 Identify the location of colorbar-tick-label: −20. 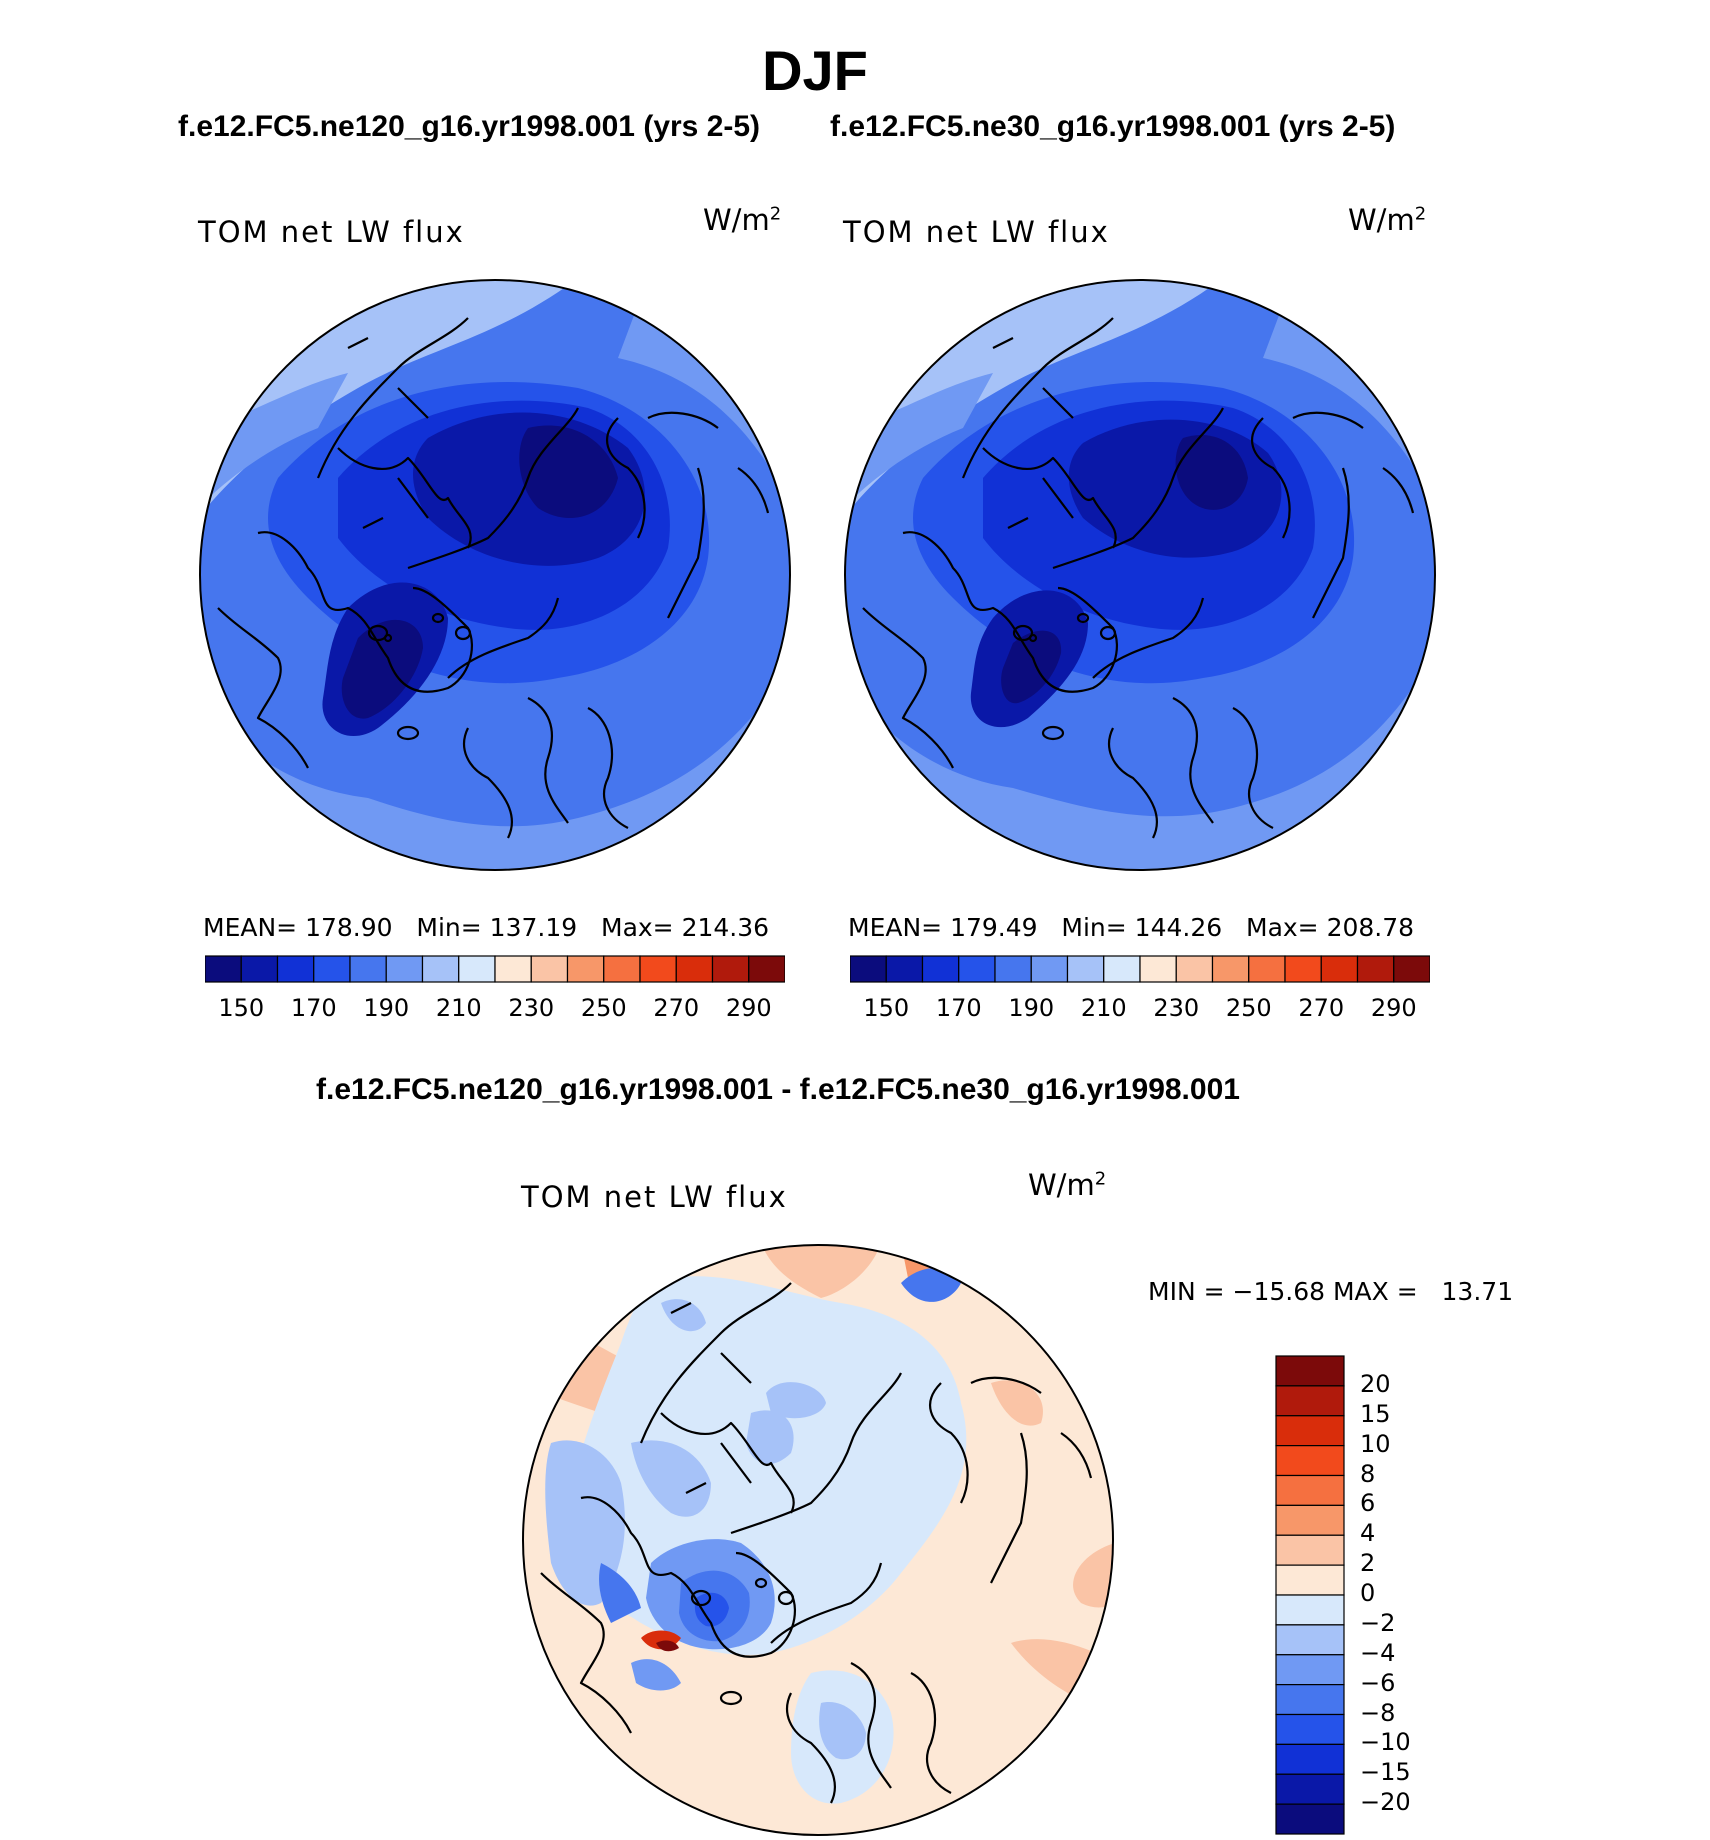
(1385, 1802).